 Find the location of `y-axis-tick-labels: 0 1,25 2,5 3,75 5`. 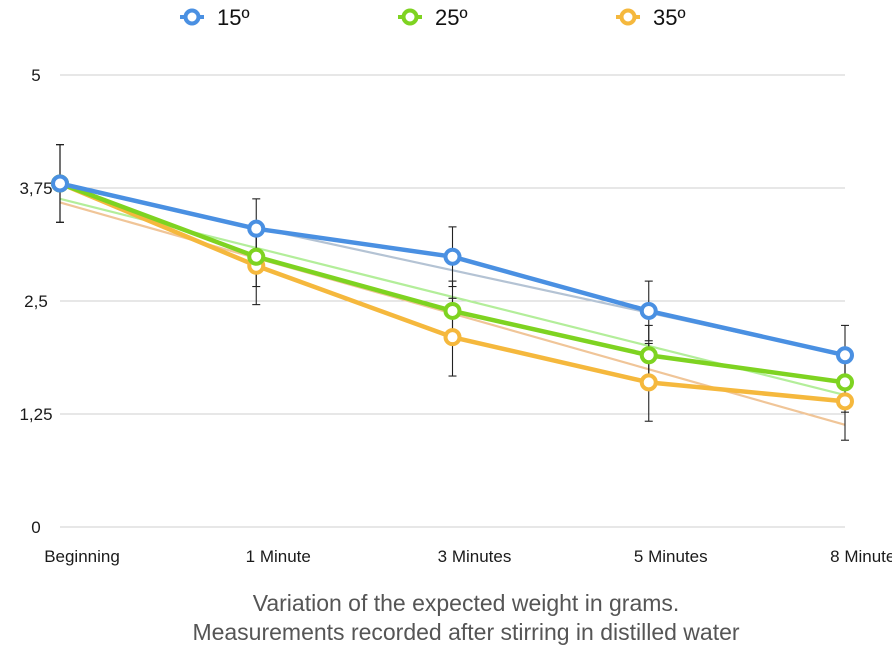

y-axis-tick-labels: 0 1,25 2,5 3,75 5 is located at coordinates (35, 301).